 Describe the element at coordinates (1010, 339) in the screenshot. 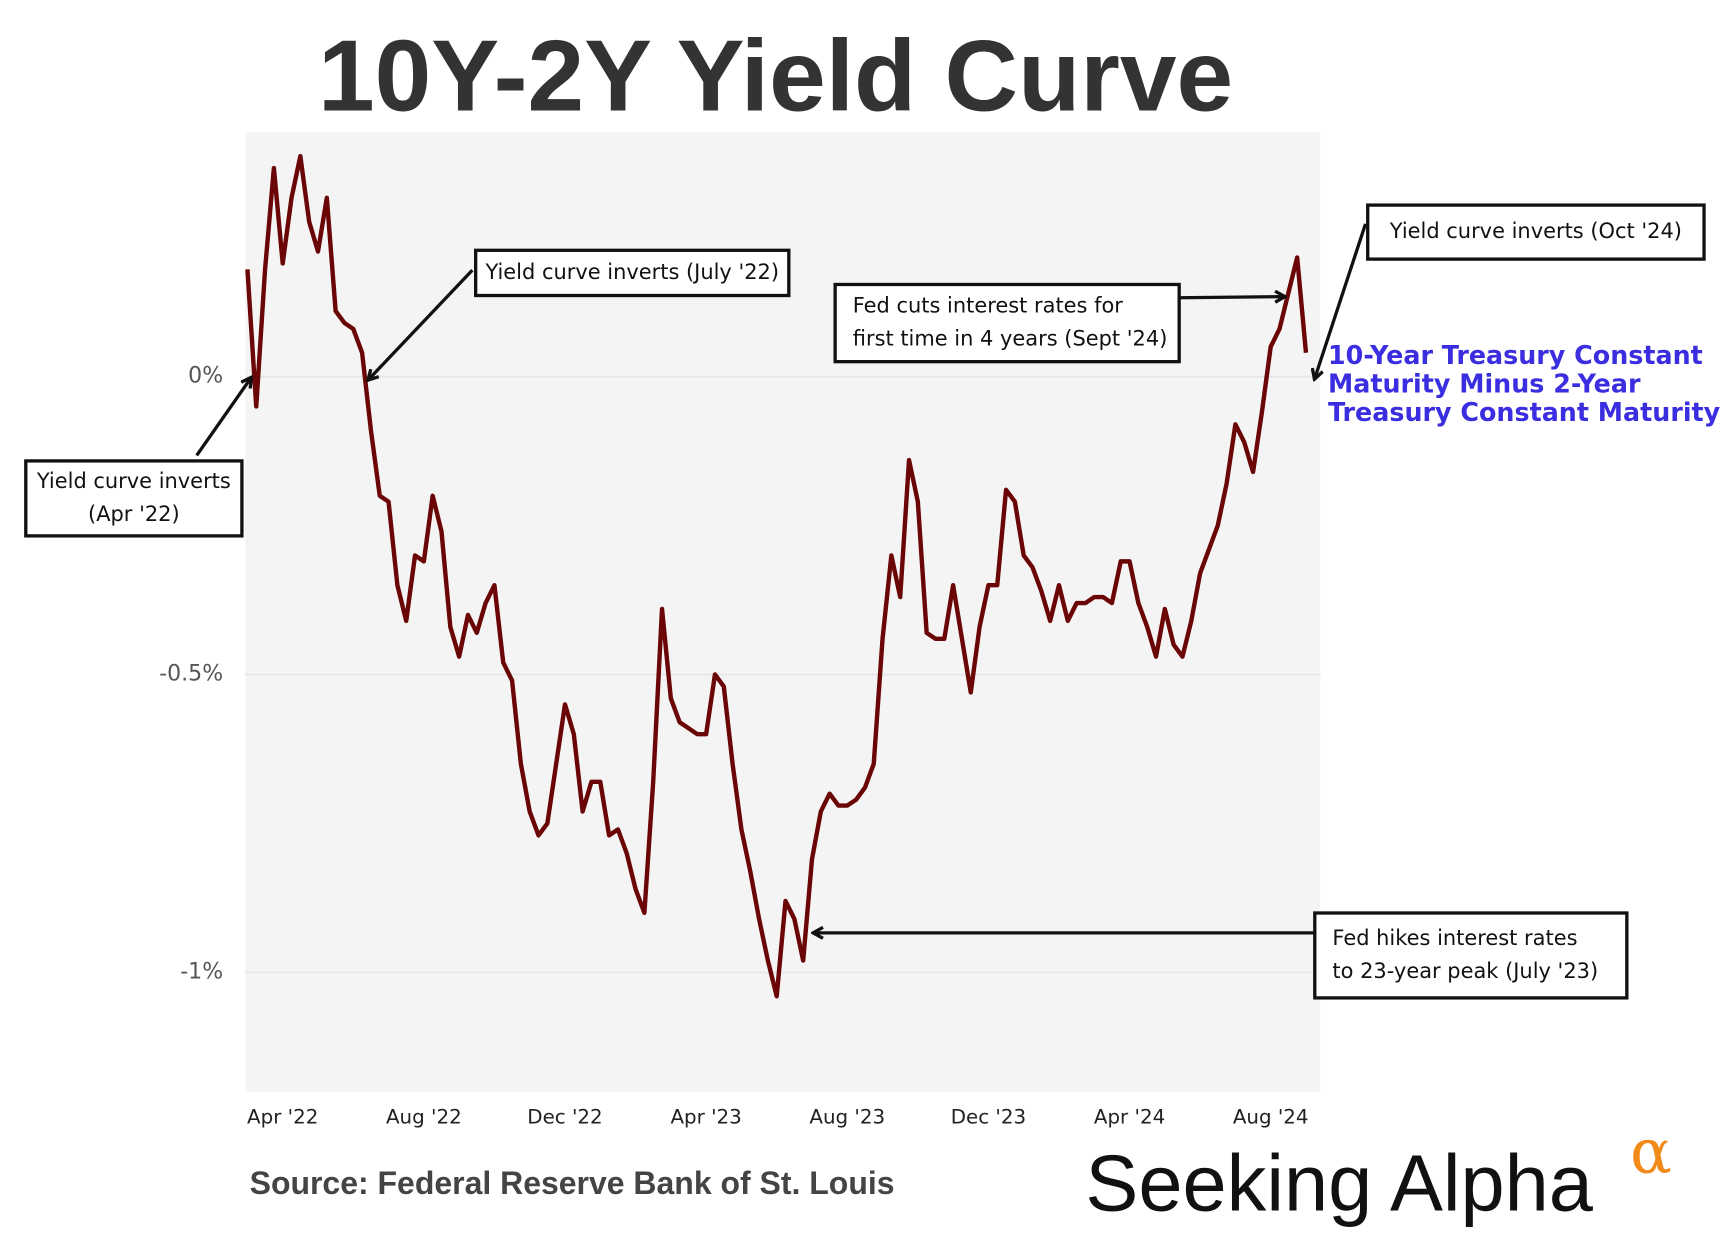

I see `annotation-text: first time in 4 years (Sept '24)` at that location.